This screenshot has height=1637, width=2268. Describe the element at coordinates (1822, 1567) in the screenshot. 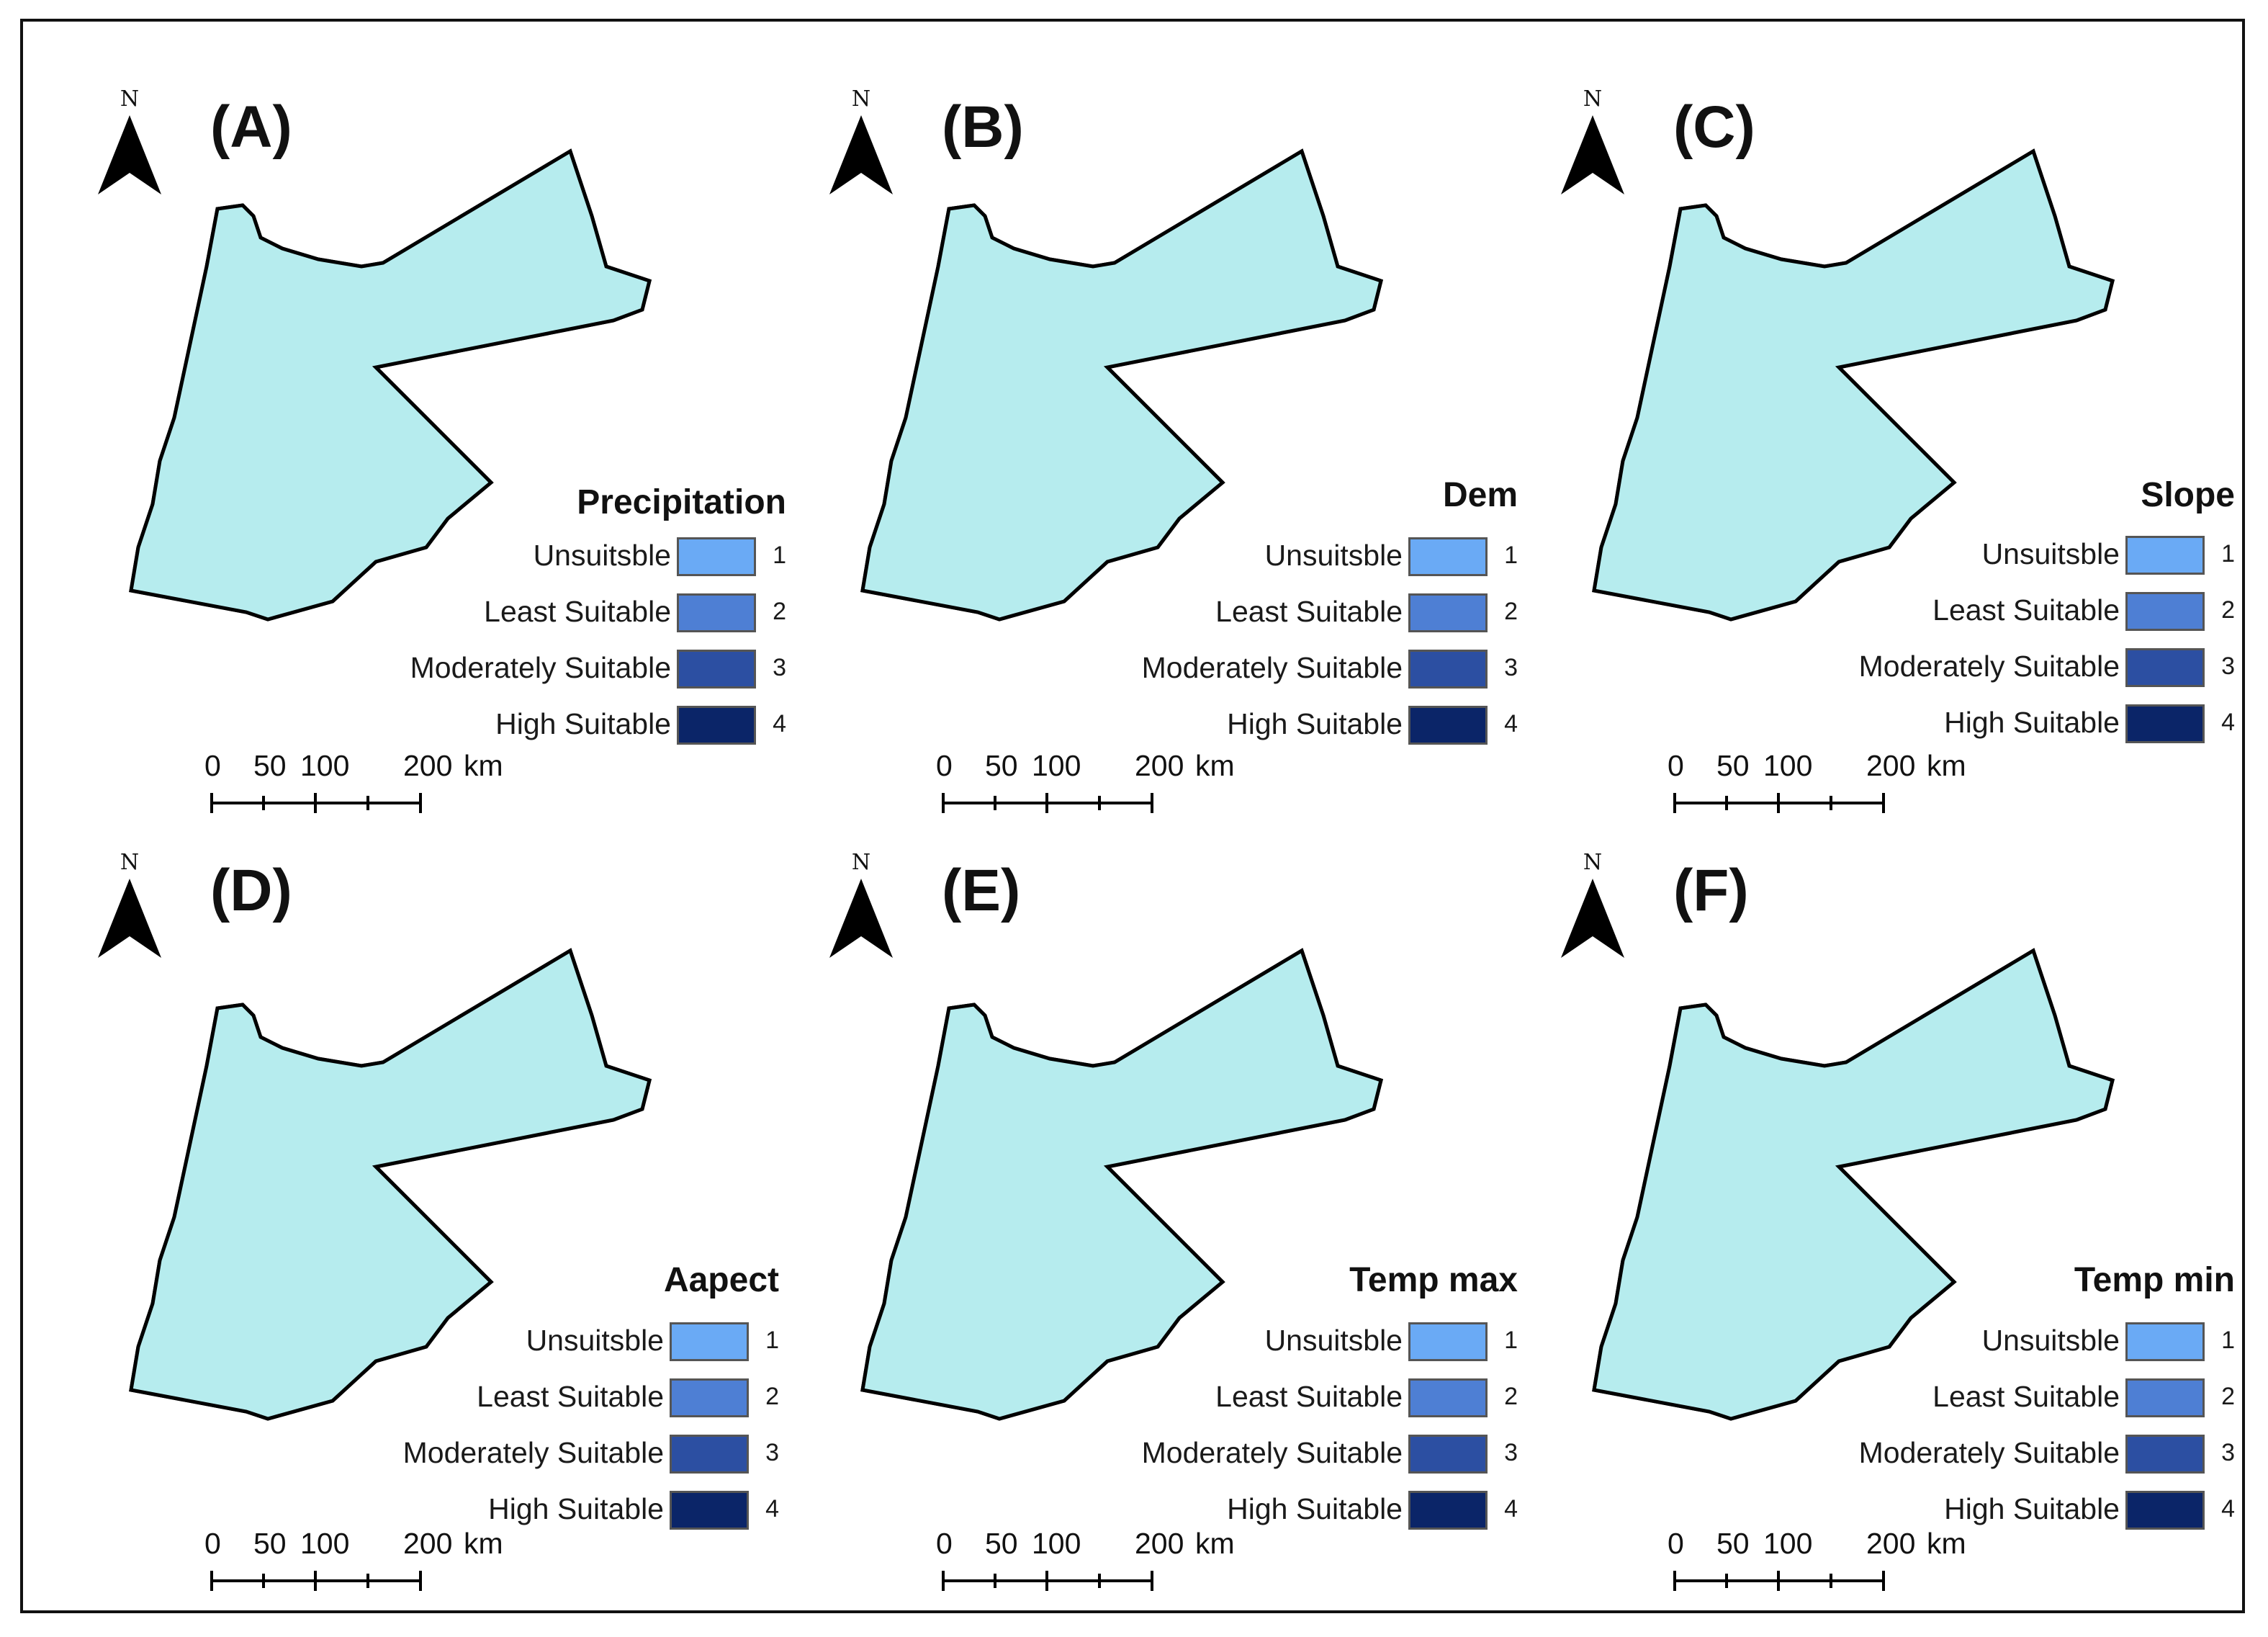

I see `scale-bar: 0 50 100 200 km` at that location.